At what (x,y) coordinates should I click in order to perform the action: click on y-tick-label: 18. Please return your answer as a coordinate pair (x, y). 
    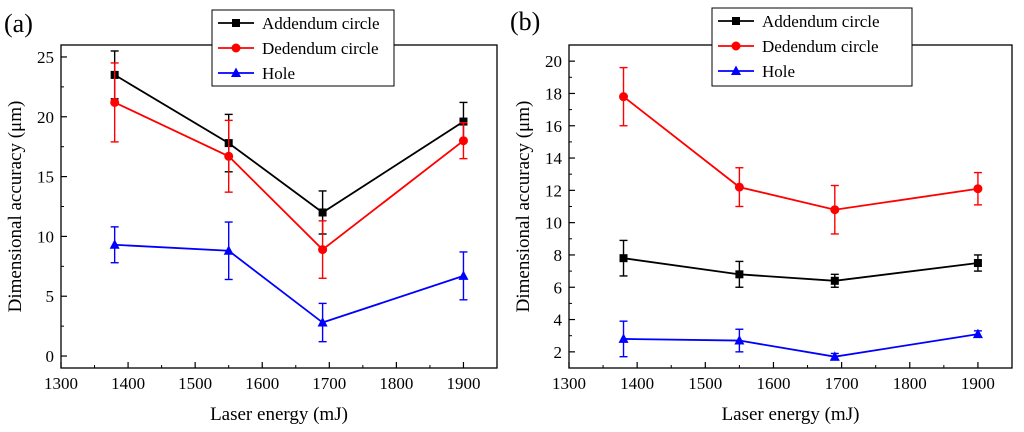
    Looking at the image, I should click on (553, 93).